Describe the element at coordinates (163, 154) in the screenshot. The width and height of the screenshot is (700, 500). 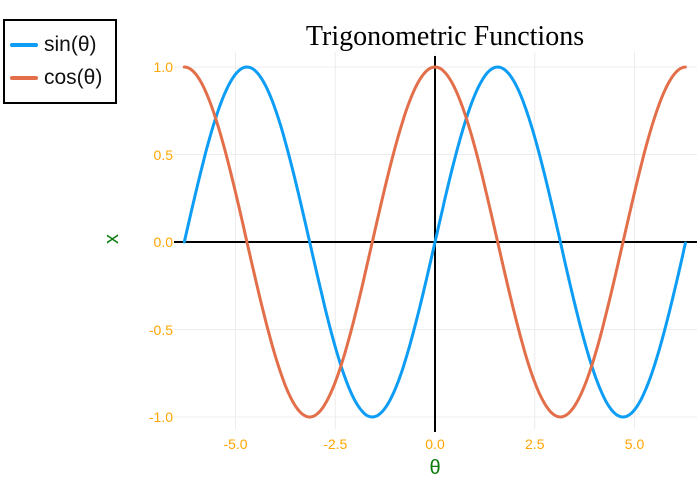
I see `y-tick-label: 0.5` at that location.